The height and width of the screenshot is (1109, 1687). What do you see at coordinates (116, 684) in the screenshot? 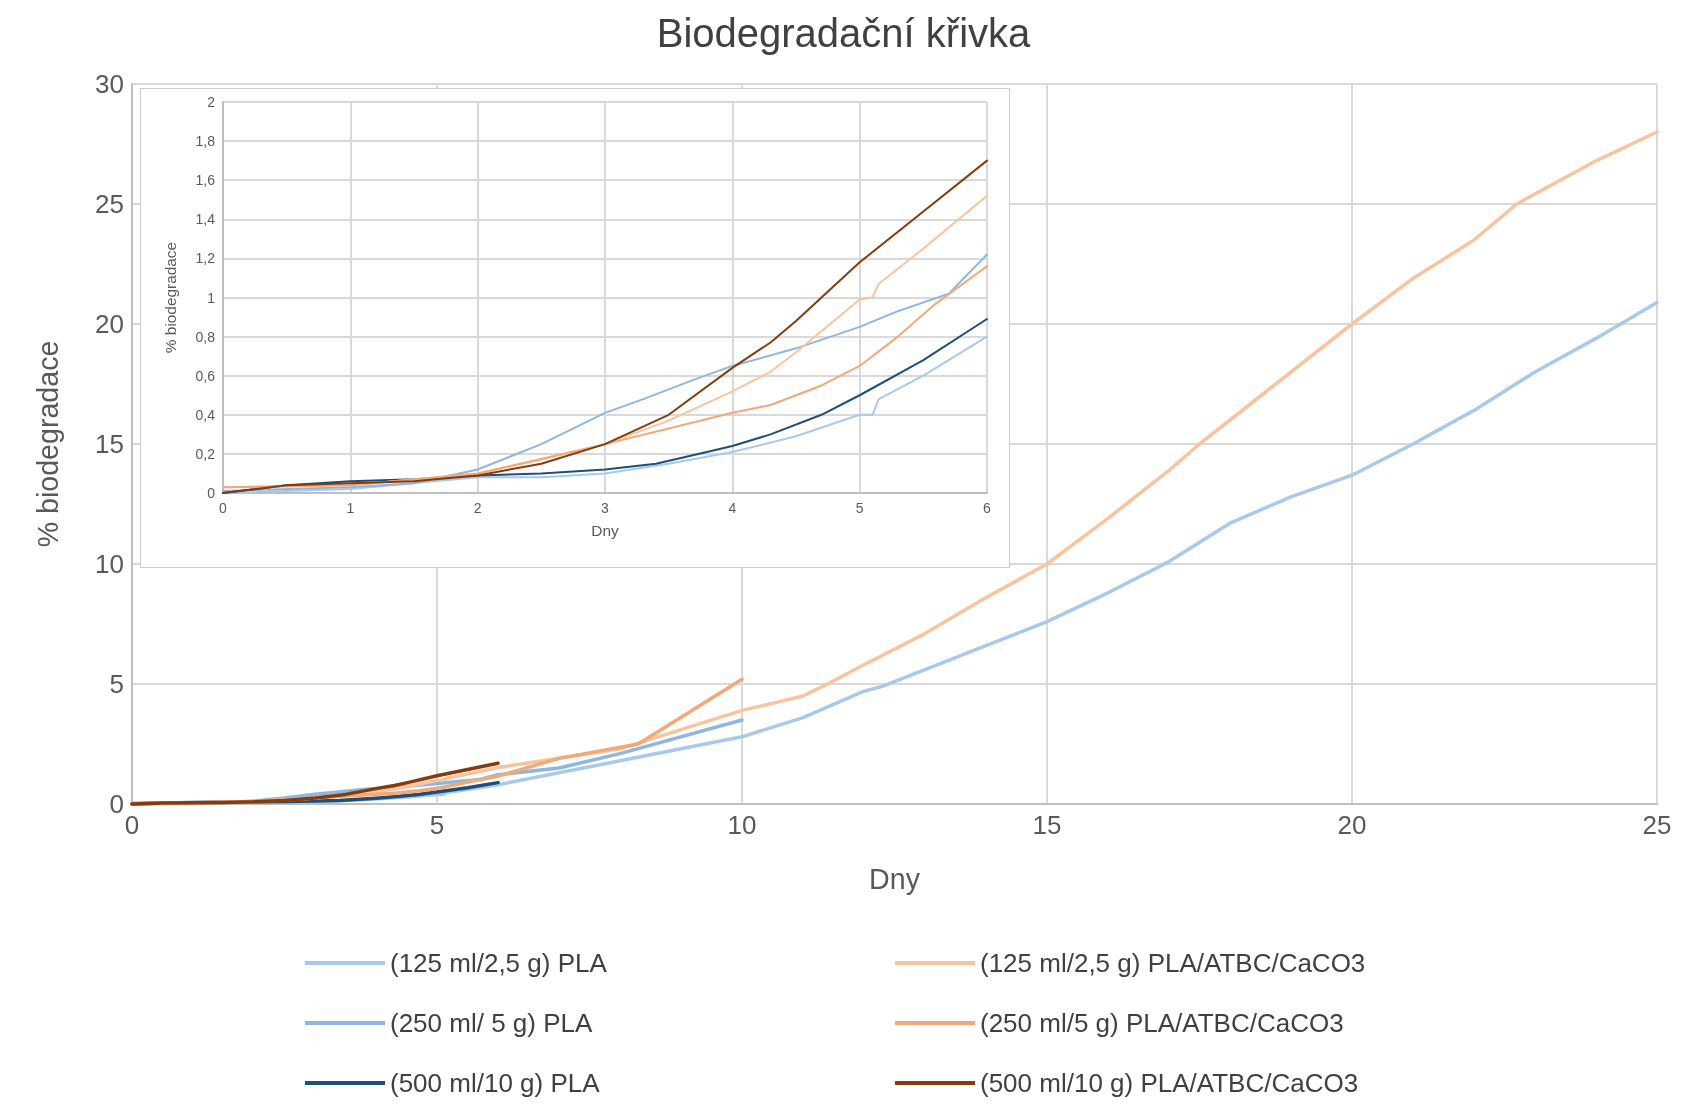
I see `y-tick-label: 5` at bounding box center [116, 684].